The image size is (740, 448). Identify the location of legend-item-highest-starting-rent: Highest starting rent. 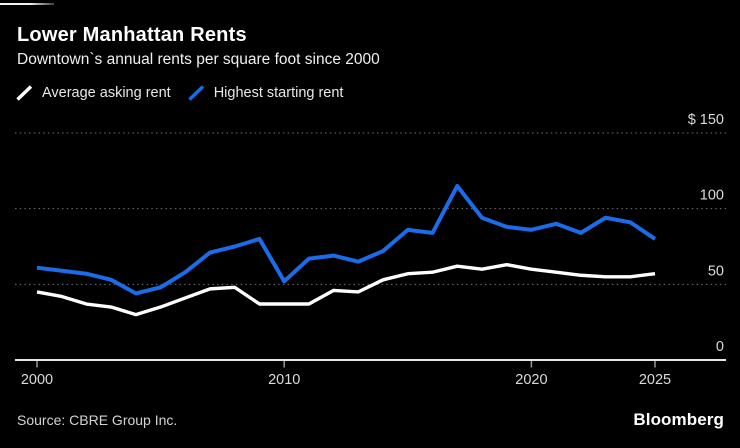
(266, 93).